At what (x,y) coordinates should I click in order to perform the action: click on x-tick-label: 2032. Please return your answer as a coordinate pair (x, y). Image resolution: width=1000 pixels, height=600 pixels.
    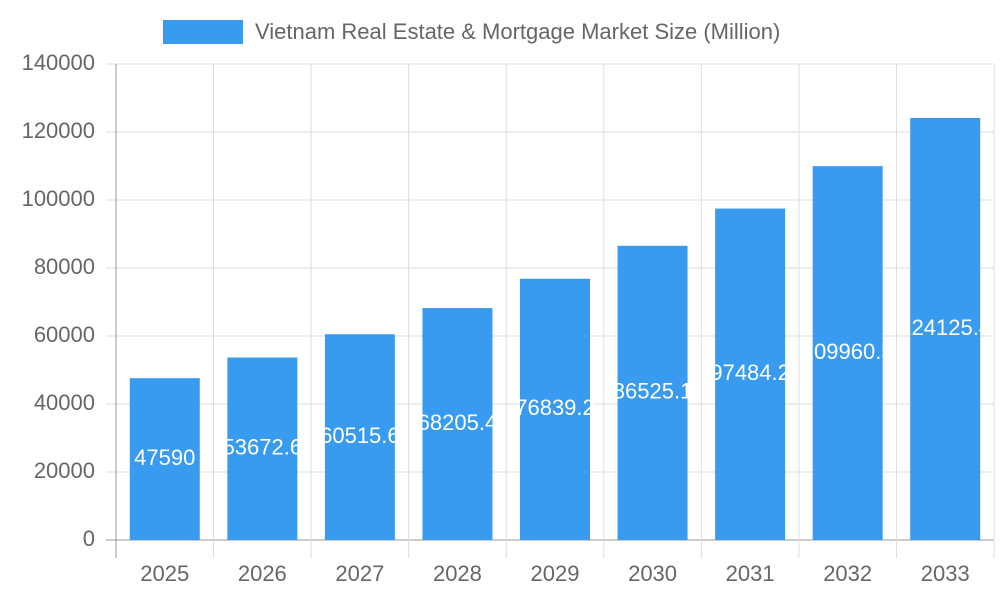
    Looking at the image, I should click on (847, 573).